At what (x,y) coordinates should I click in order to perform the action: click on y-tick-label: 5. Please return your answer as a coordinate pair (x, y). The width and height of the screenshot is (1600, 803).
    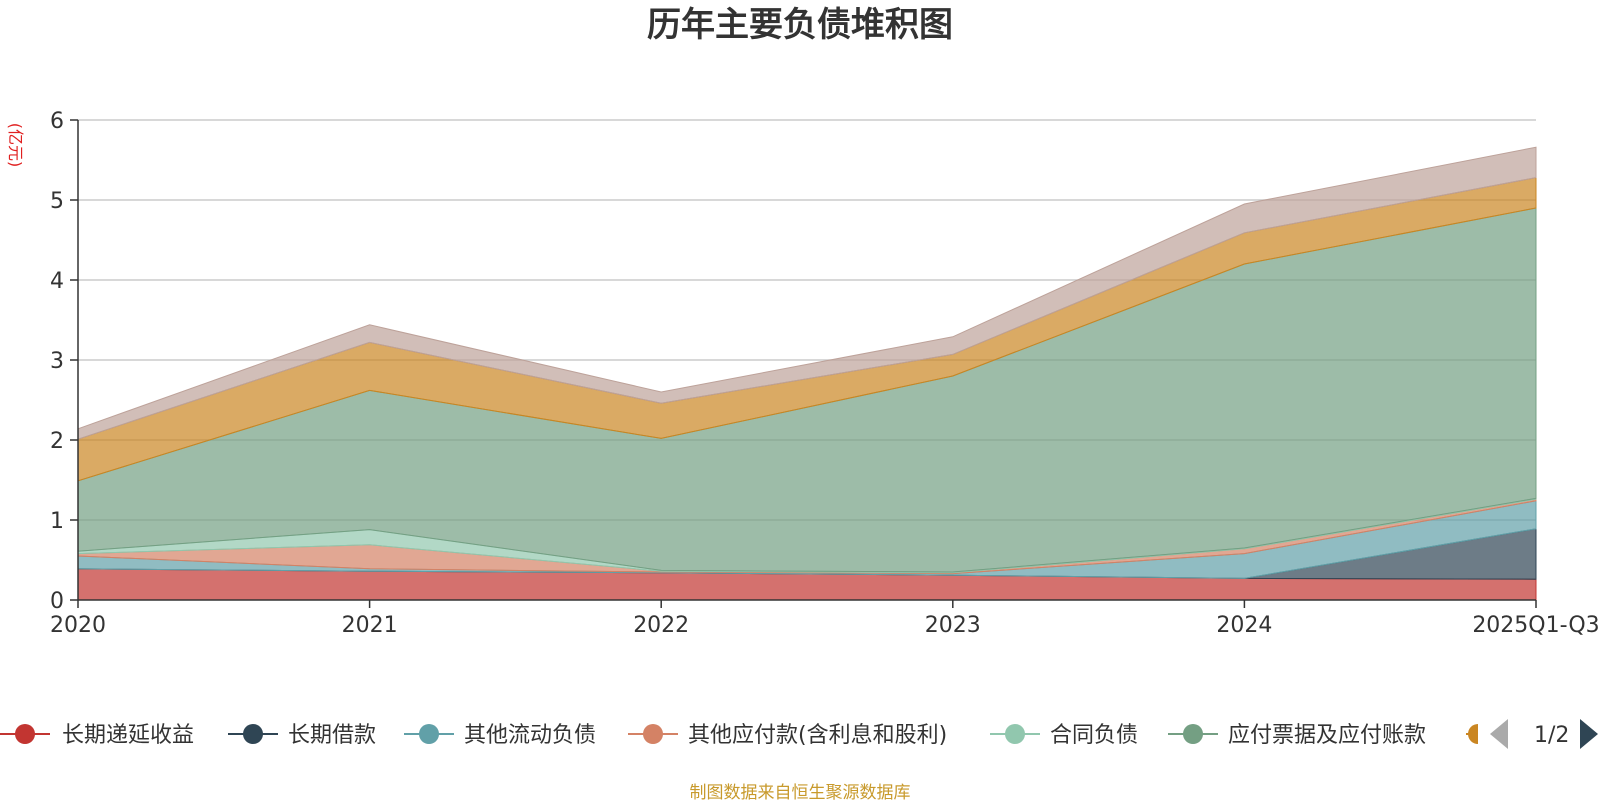
    Looking at the image, I should click on (57, 201).